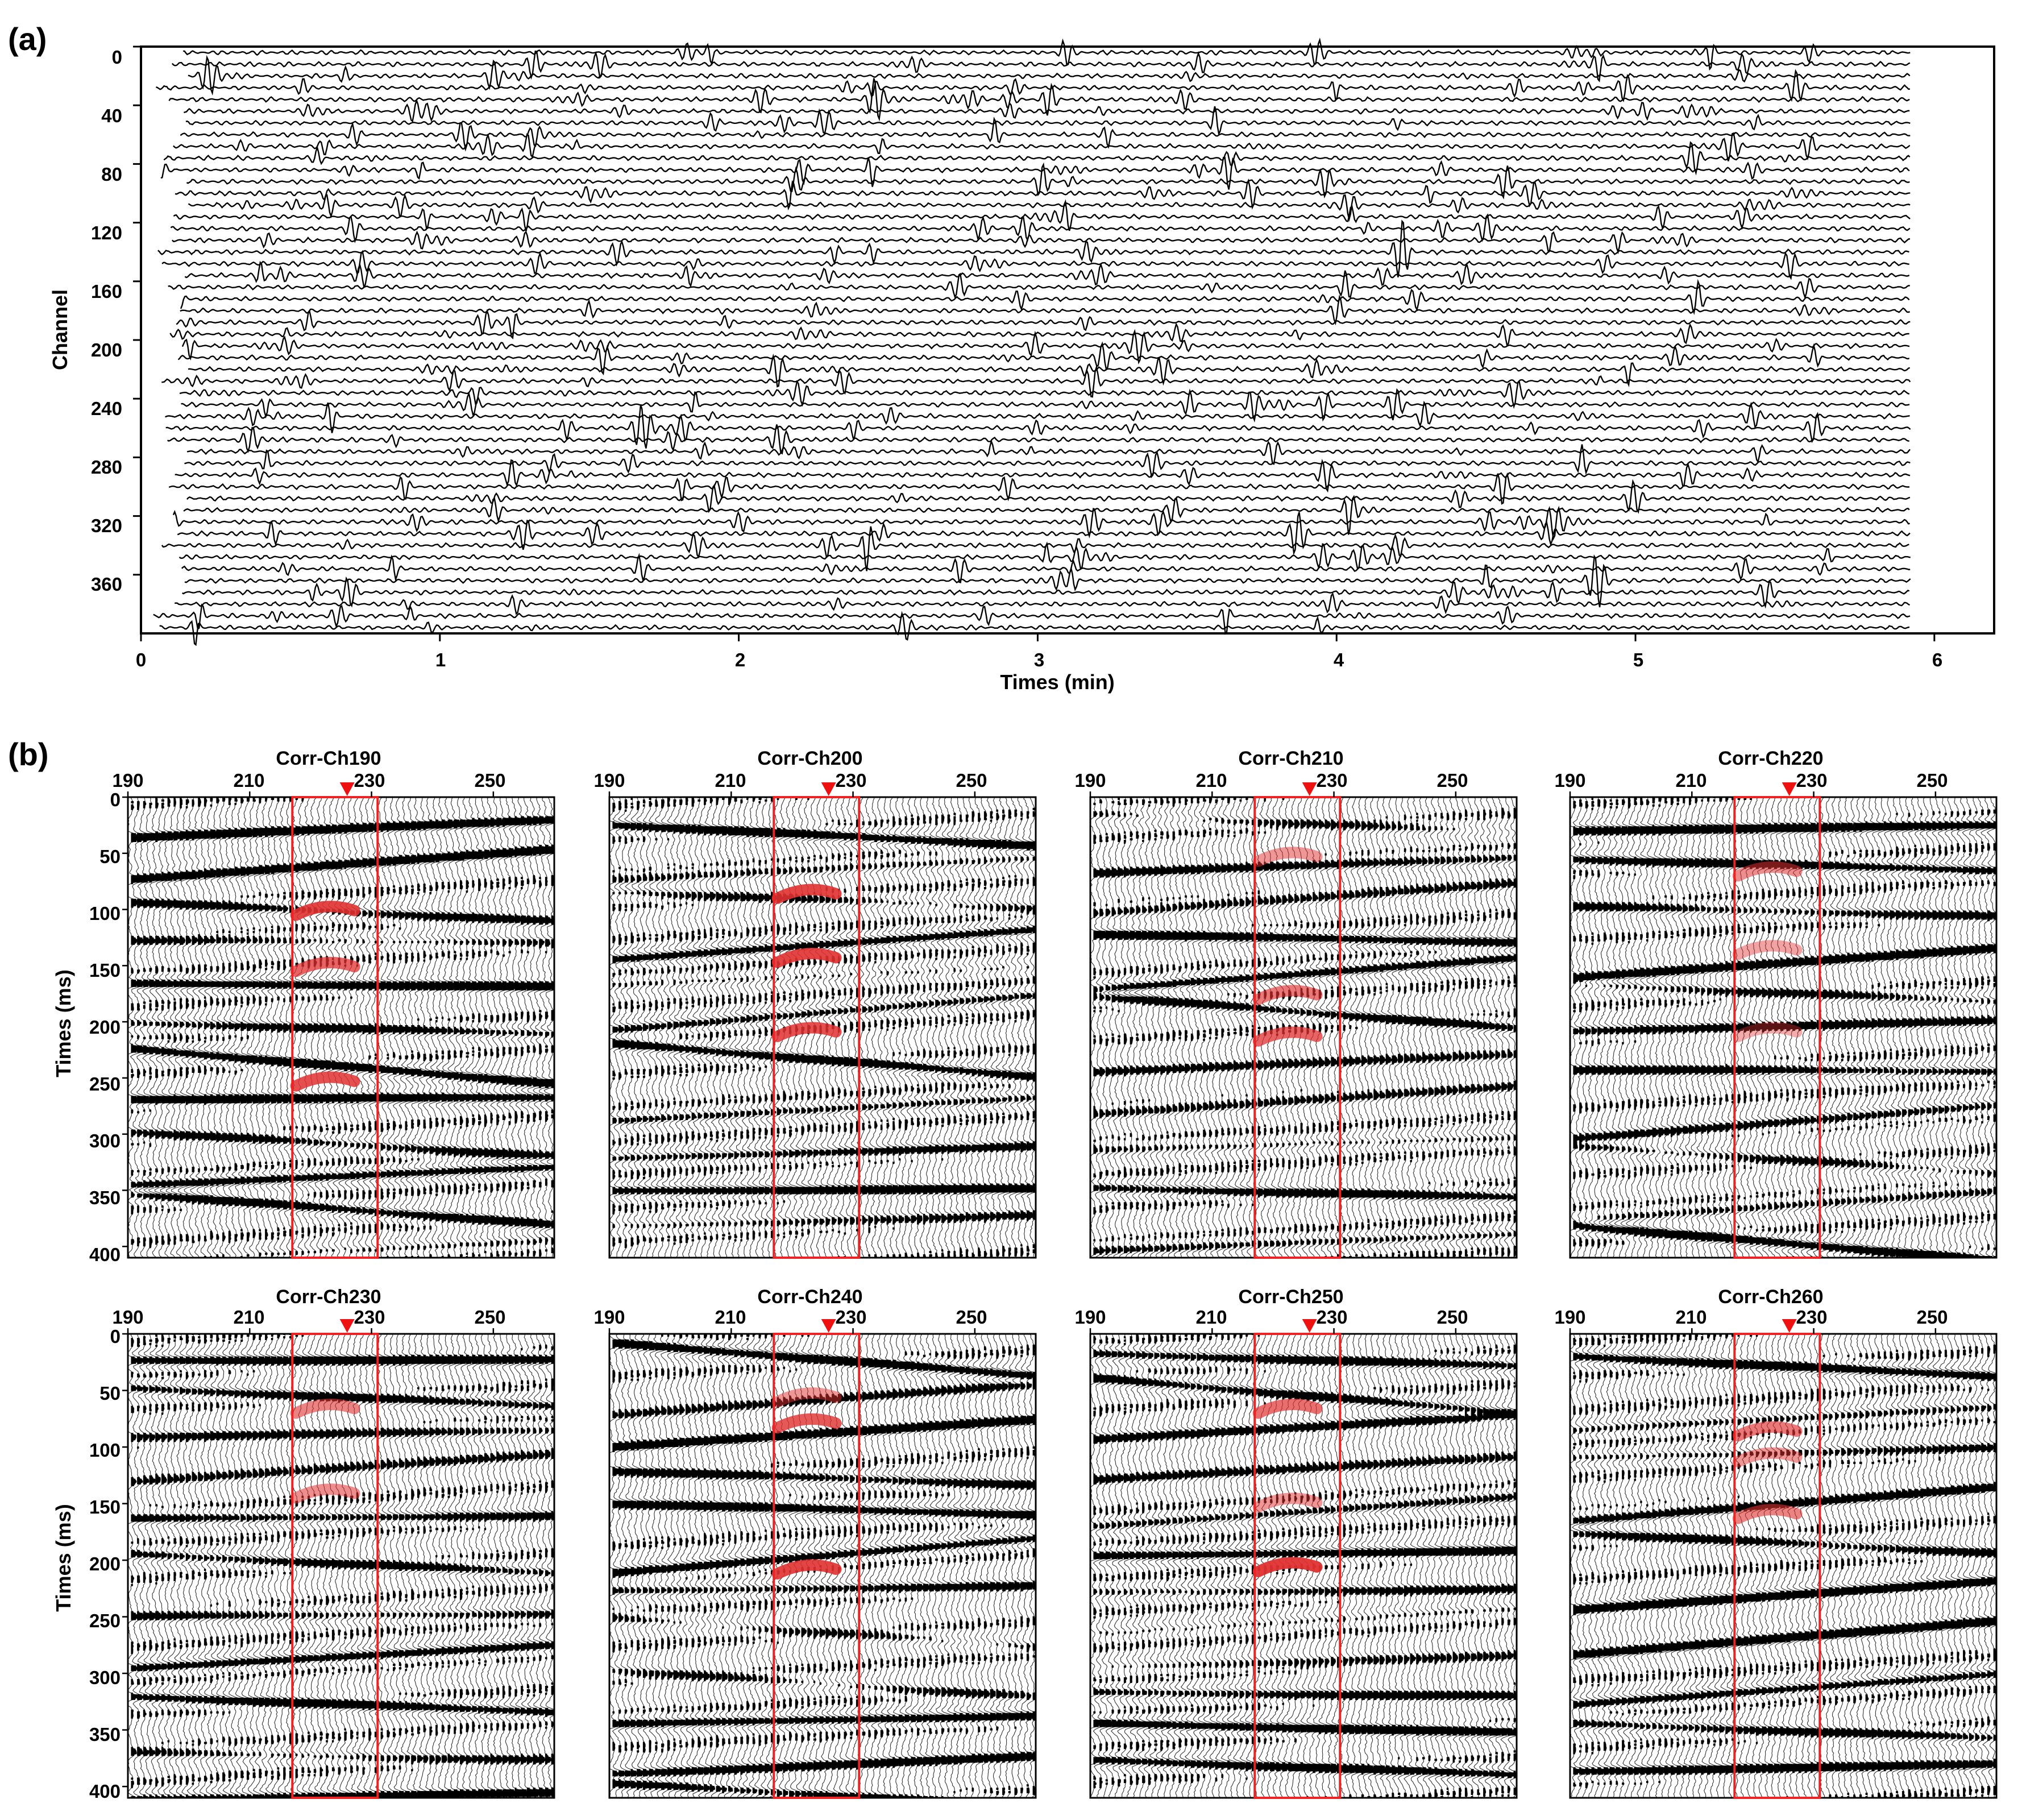  I want to click on panel-b-label: (b), so click(28, 754).